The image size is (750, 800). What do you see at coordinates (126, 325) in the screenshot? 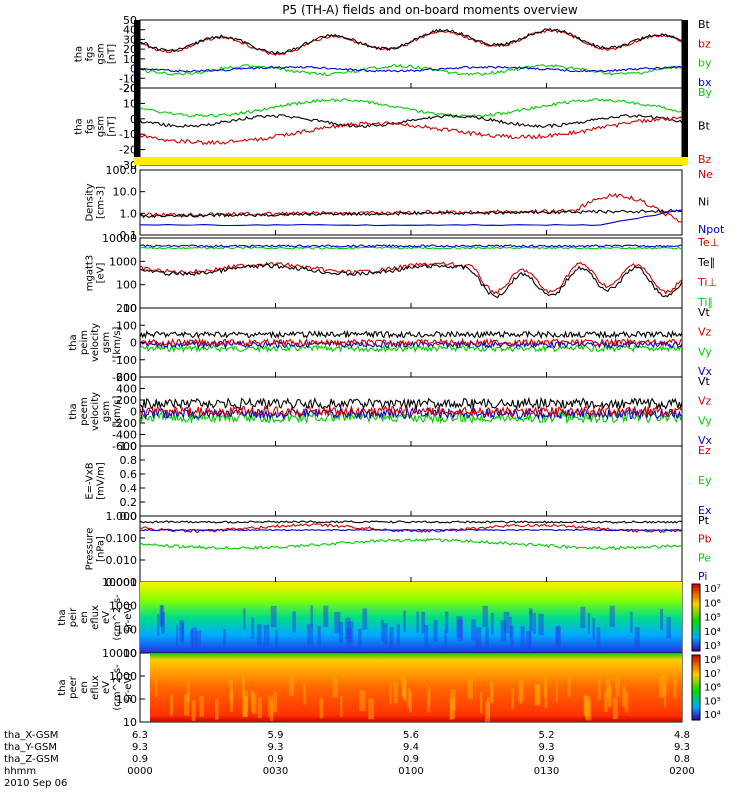
I see `y-tick-label: 100` at bounding box center [126, 325].